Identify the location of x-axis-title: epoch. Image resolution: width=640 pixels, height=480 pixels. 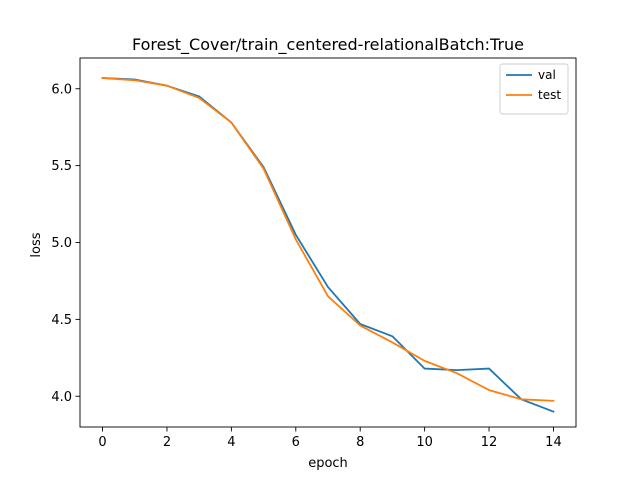
(328, 463).